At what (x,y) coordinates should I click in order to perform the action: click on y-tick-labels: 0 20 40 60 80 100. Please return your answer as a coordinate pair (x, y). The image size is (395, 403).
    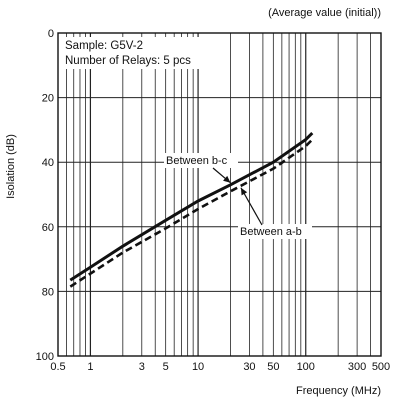
    Looking at the image, I should click on (45, 195).